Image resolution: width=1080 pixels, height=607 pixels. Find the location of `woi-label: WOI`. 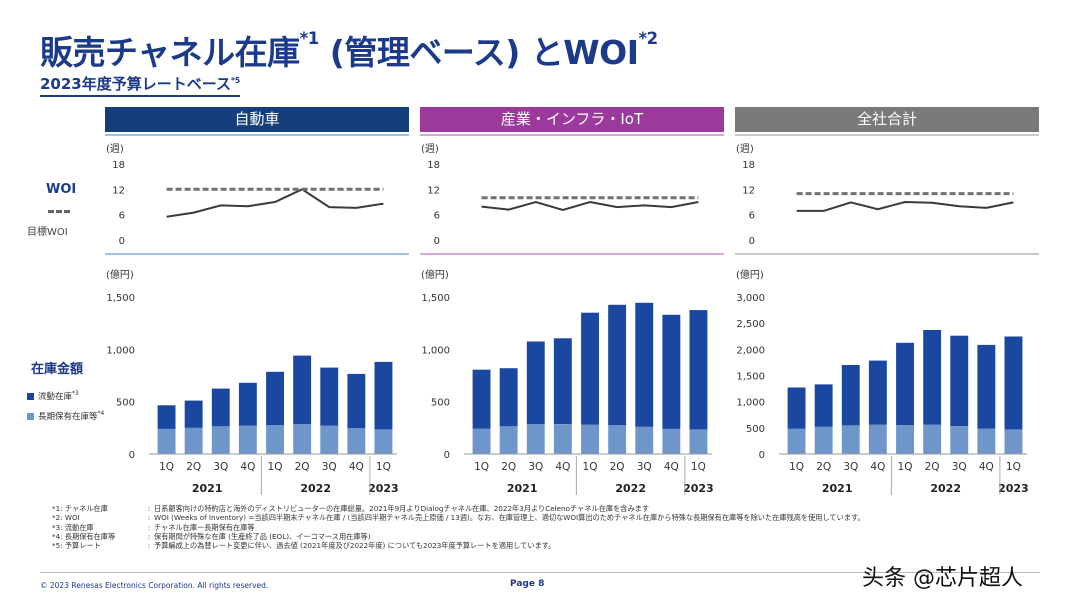

woi-label: WOI is located at coordinates (61, 189).